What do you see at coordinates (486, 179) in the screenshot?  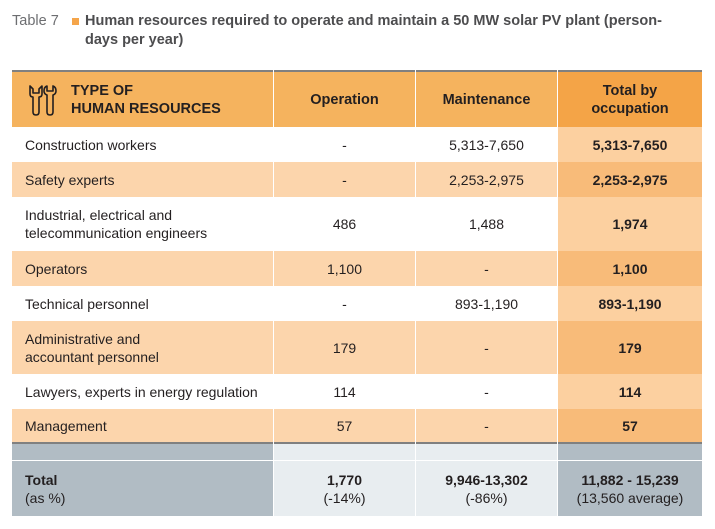 I see `row-1-maintenance: 2,253-2,975` at bounding box center [486, 179].